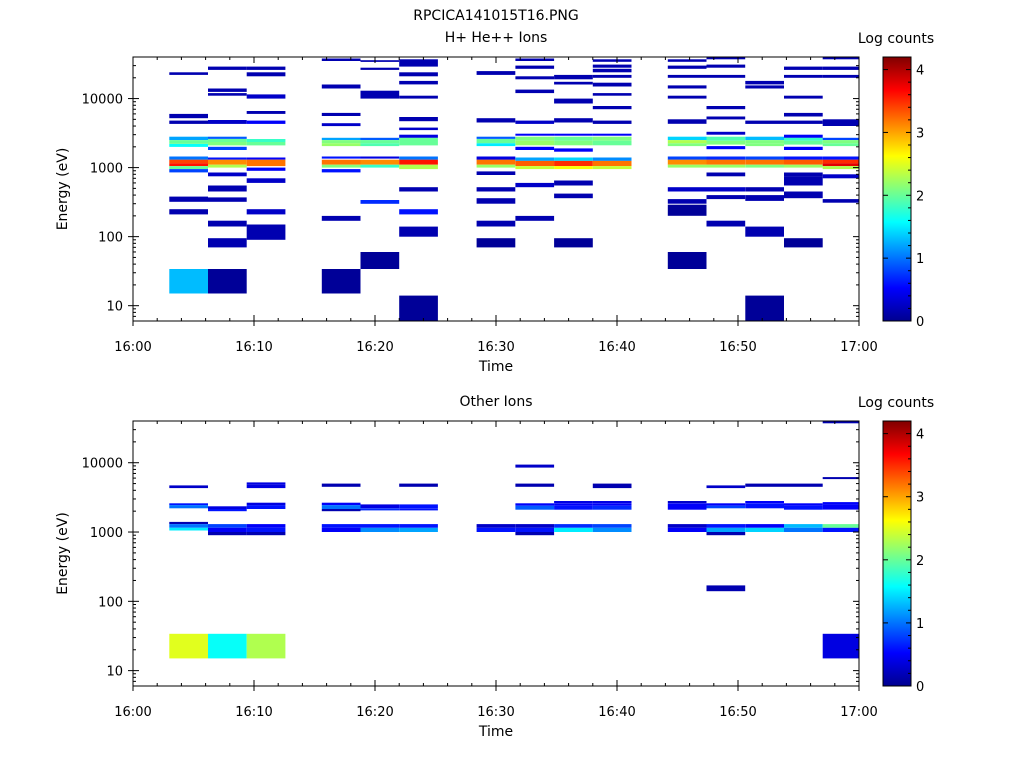 Image resolution: width=1024 pixels, height=768 pixels. What do you see at coordinates (896, 403) in the screenshot?
I see `colorbar-label: Log counts` at bounding box center [896, 403].